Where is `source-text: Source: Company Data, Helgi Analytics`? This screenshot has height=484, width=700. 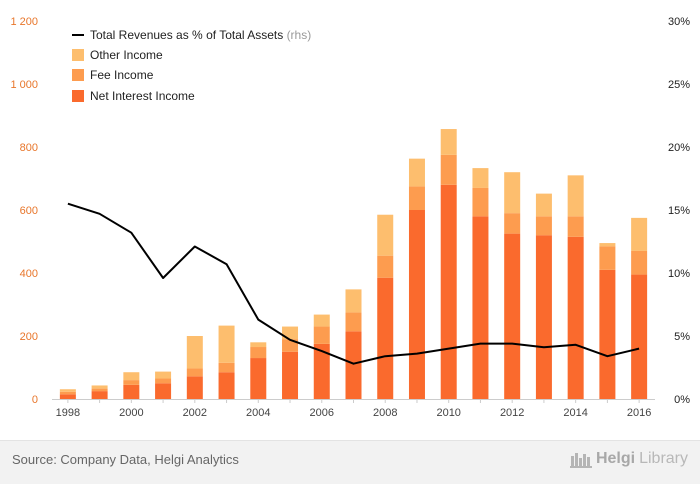 source-text: Source: Company Data, Helgi Analytics is located at coordinates (125, 459).